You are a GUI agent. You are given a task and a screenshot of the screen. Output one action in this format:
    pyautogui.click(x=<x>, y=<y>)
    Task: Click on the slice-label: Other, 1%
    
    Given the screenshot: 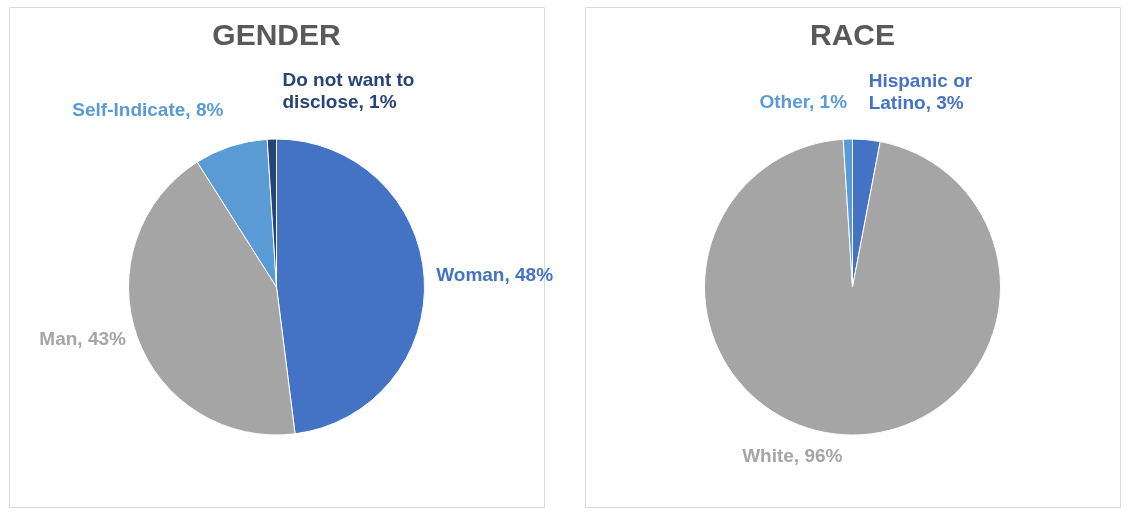 What is the action you would take?
    pyautogui.click(x=803, y=102)
    